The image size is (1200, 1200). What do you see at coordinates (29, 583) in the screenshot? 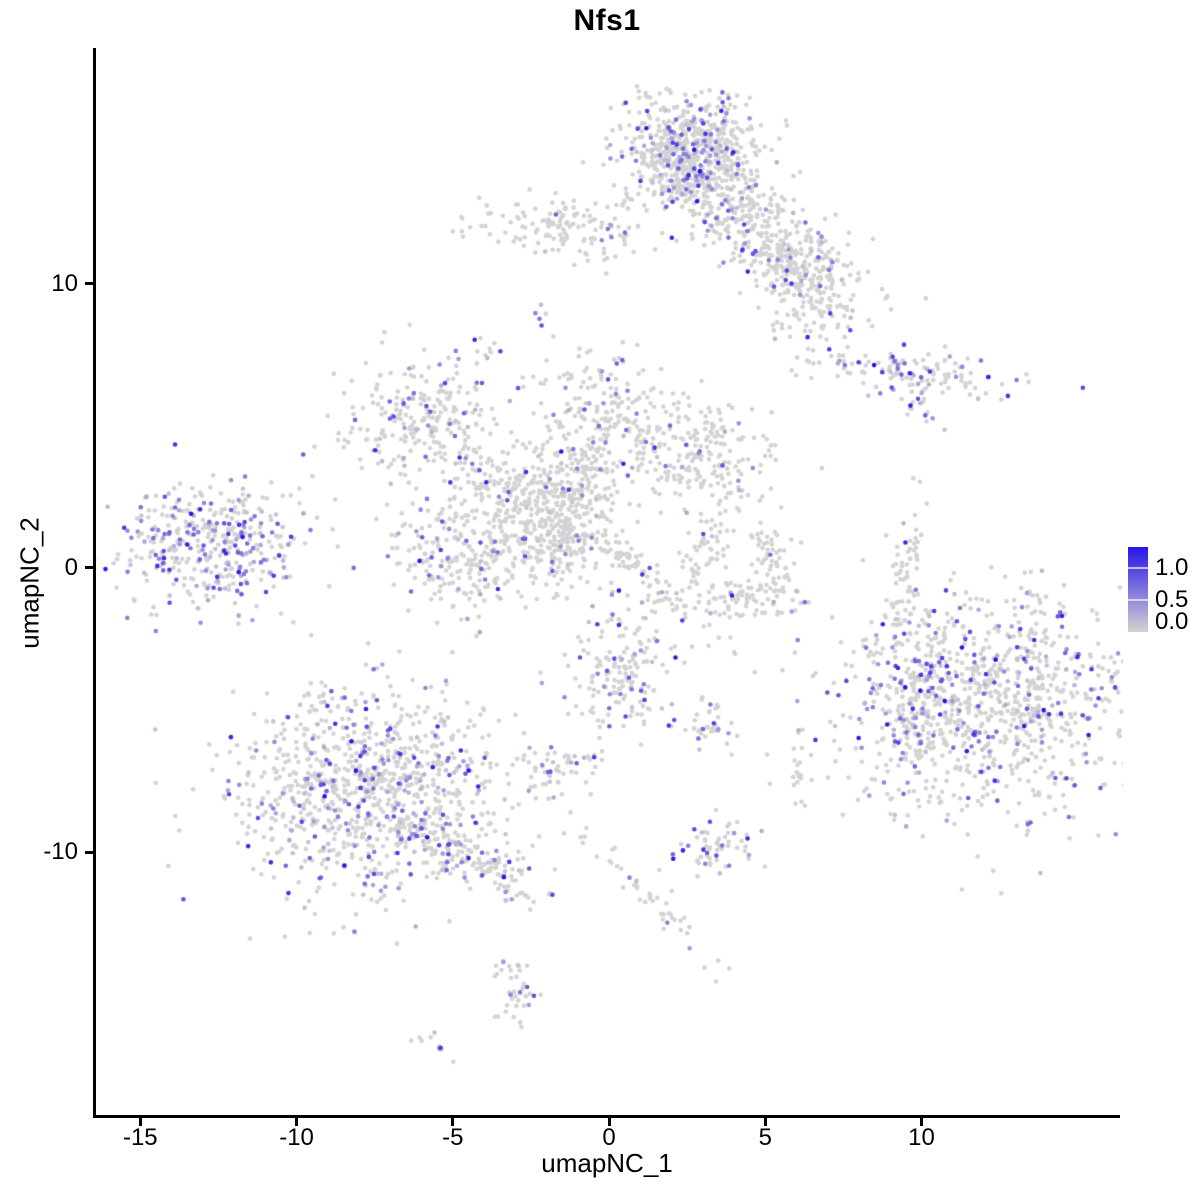
I see `y-axis-title: umapNC_2` at bounding box center [29, 583].